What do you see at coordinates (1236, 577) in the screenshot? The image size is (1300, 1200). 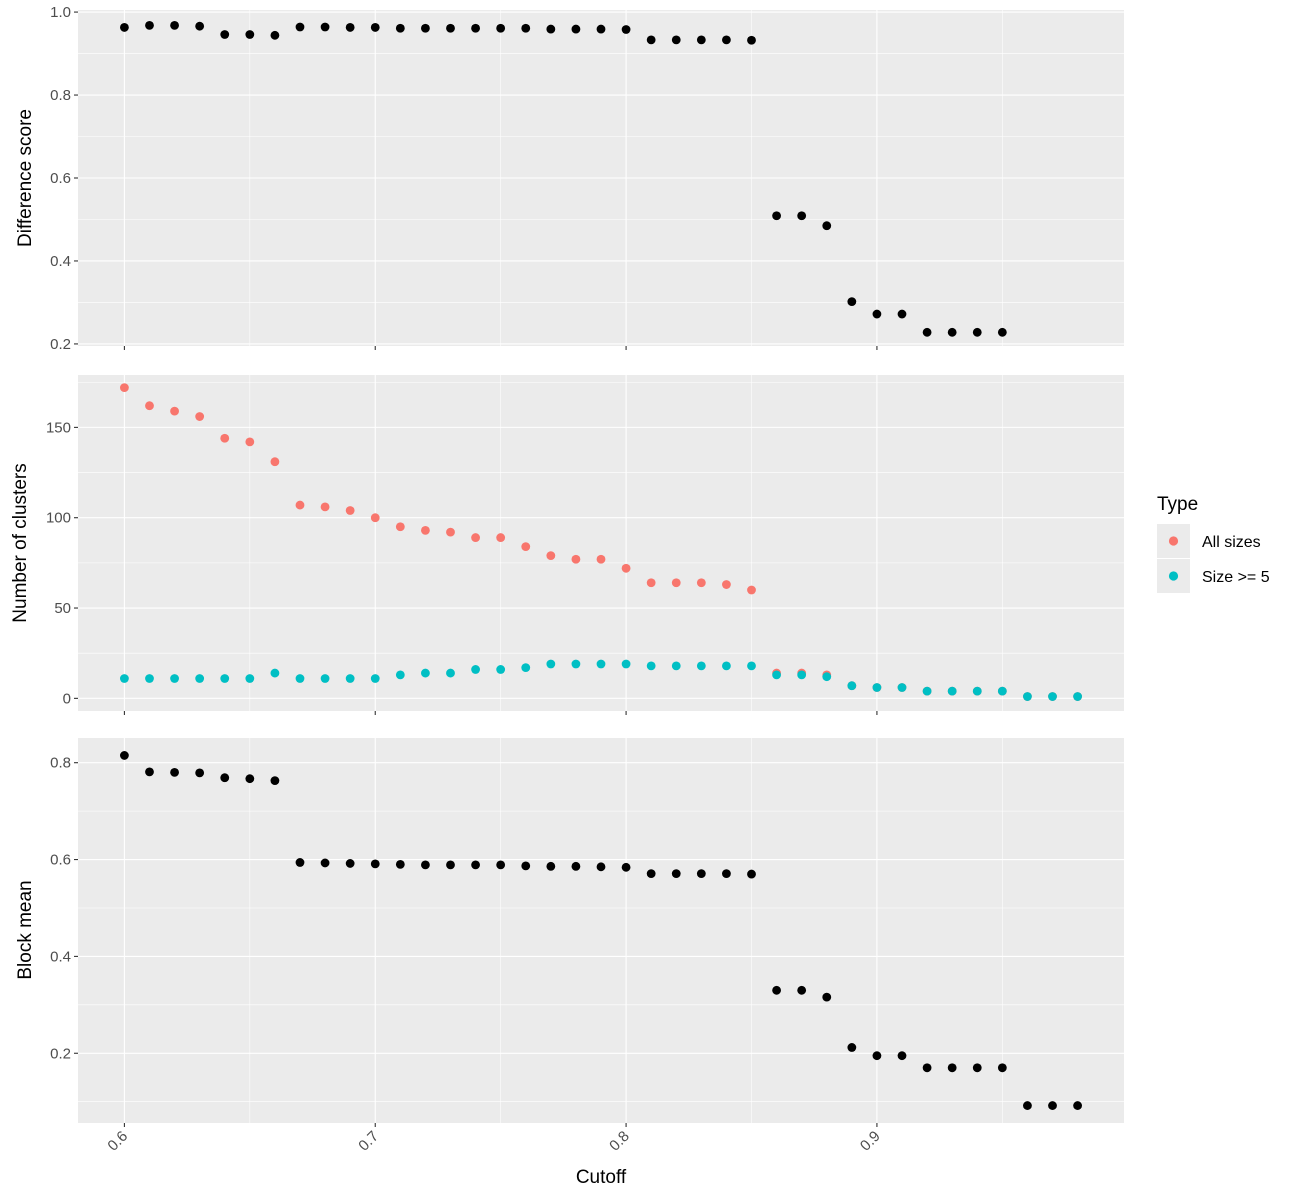 I see `legend-label-size-ge-5: Size >= 5` at bounding box center [1236, 577].